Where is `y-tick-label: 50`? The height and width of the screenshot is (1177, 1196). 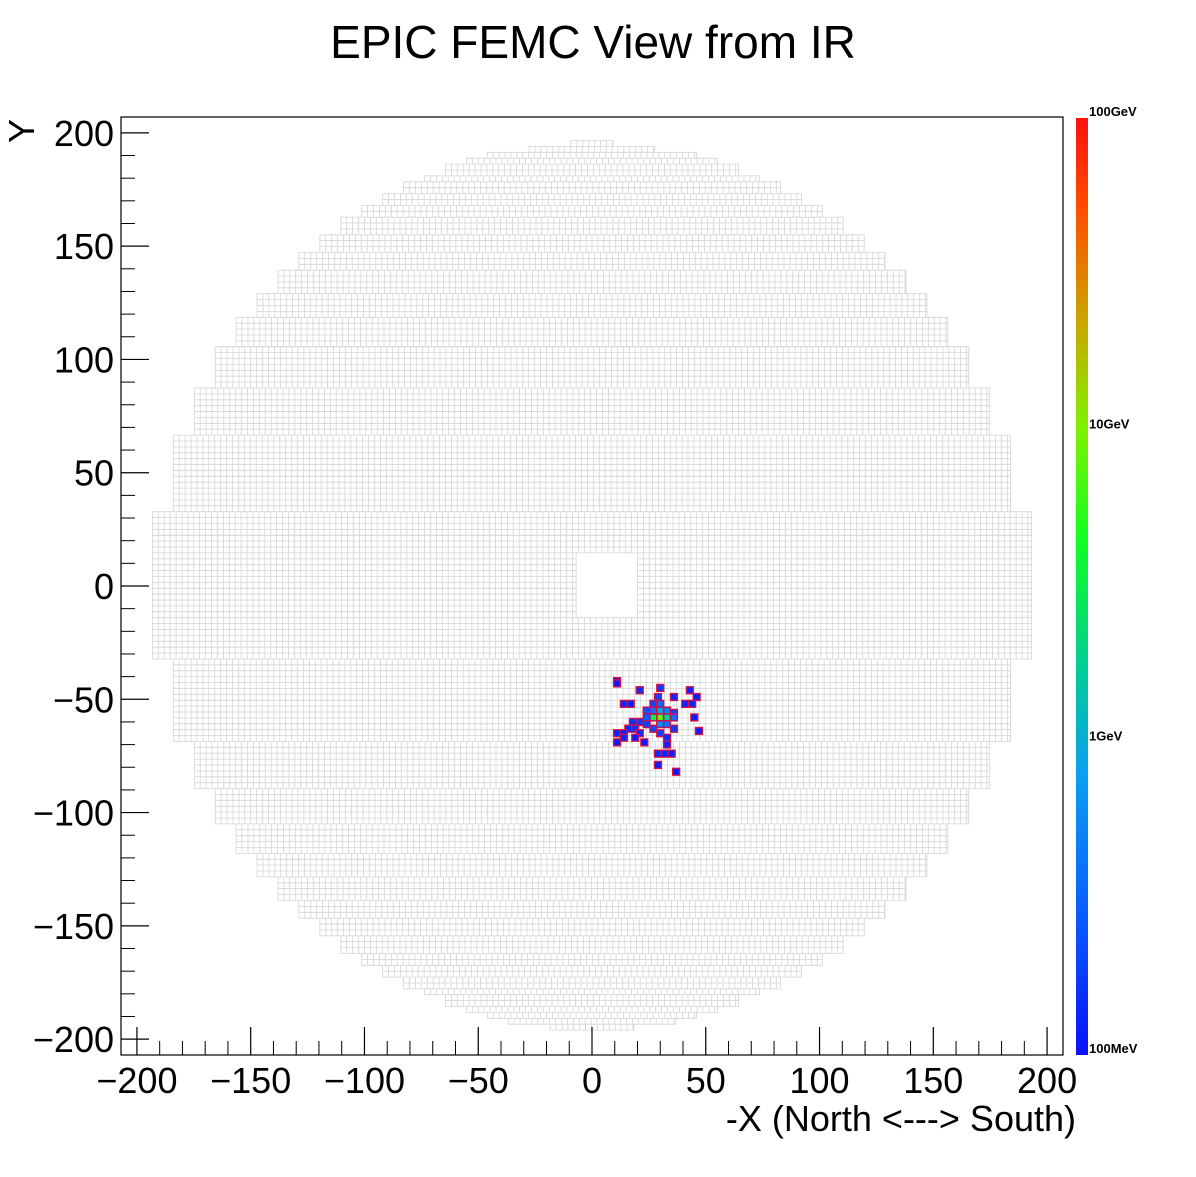
y-tick-label: 50 is located at coordinates (94, 473).